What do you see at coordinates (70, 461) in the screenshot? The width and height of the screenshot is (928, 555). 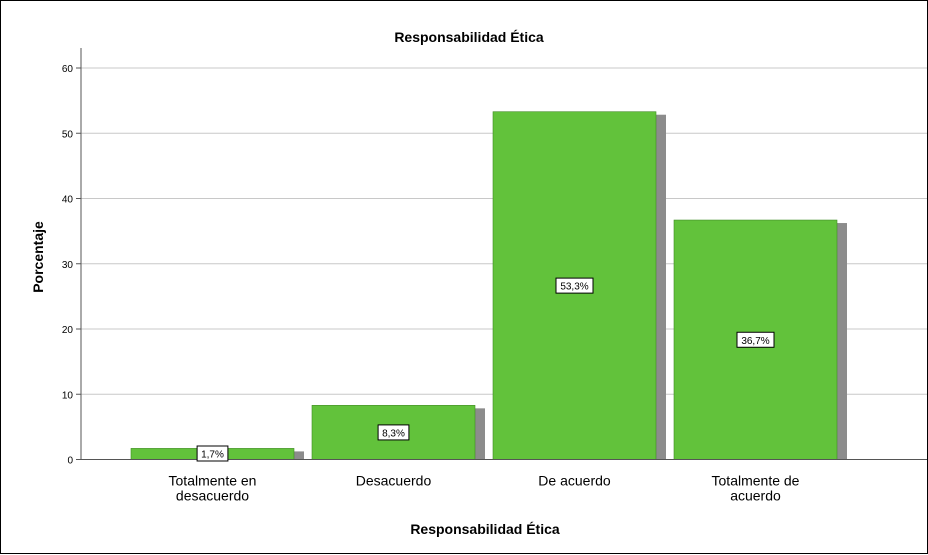 I see `y-tick-label: 0` at bounding box center [70, 461].